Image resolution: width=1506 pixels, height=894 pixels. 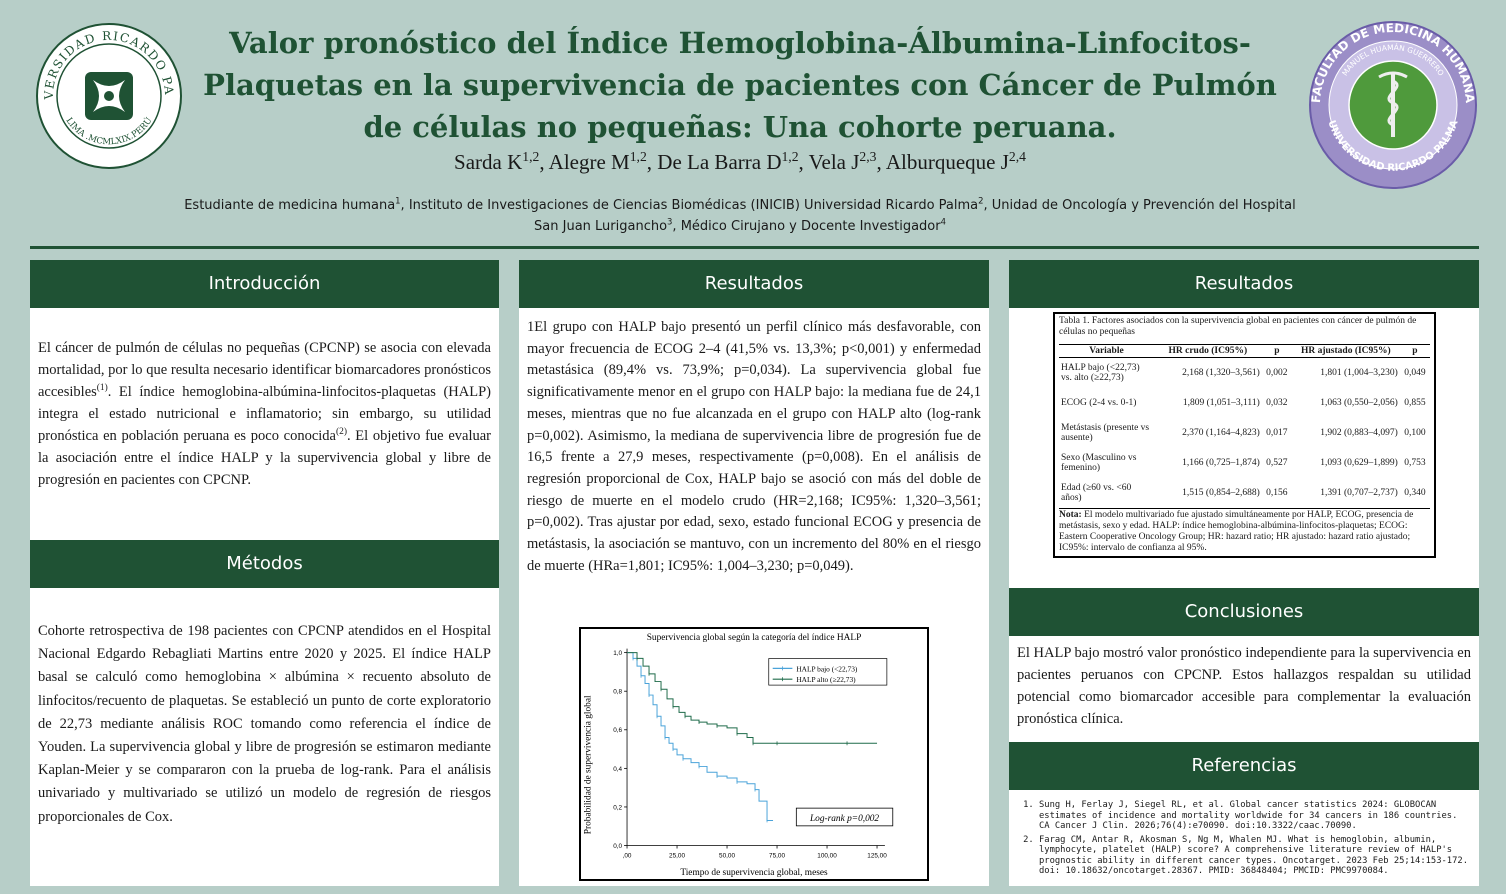 What do you see at coordinates (1277, 432) in the screenshot?
I see `table-cell: 0,017` at bounding box center [1277, 432].